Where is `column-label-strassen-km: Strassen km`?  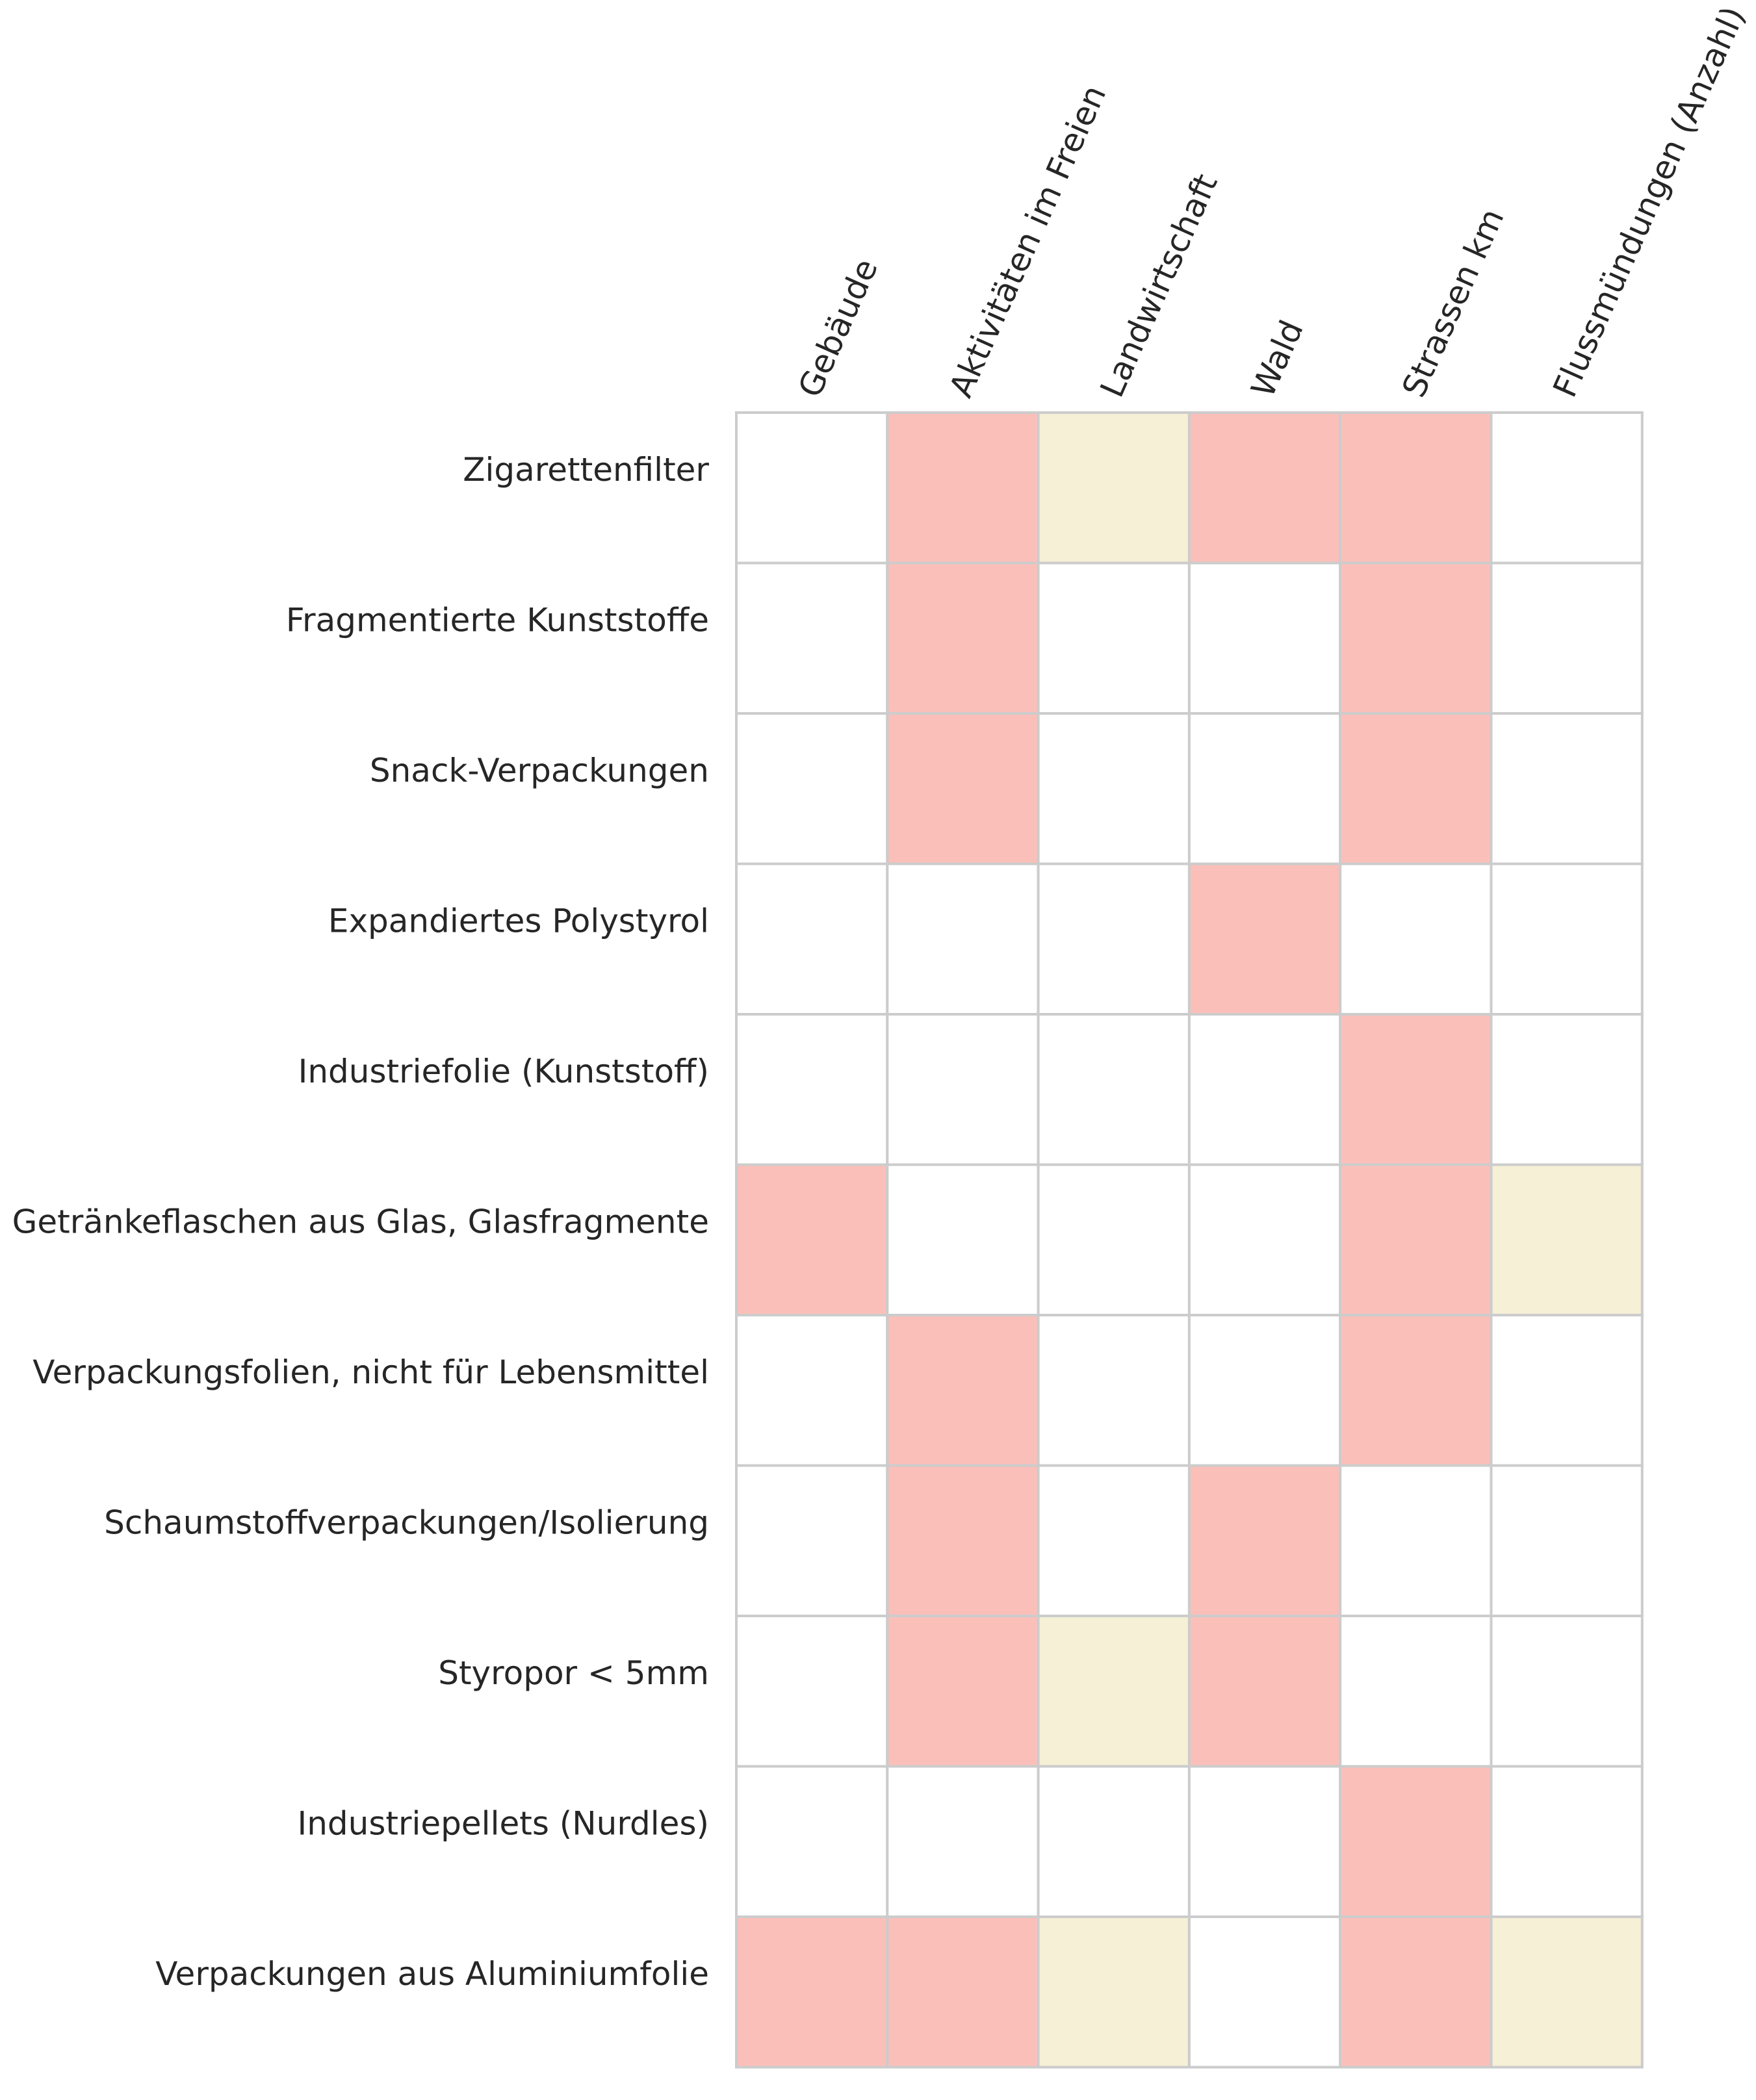
column-label-strassen-km: Strassen km is located at coordinates (1453, 302).